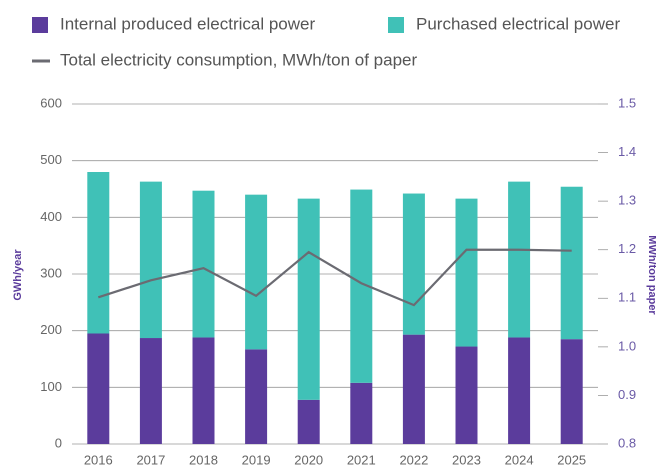  What do you see at coordinates (361, 458) in the screenshot?
I see `x-tick-label: 2021` at bounding box center [361, 458].